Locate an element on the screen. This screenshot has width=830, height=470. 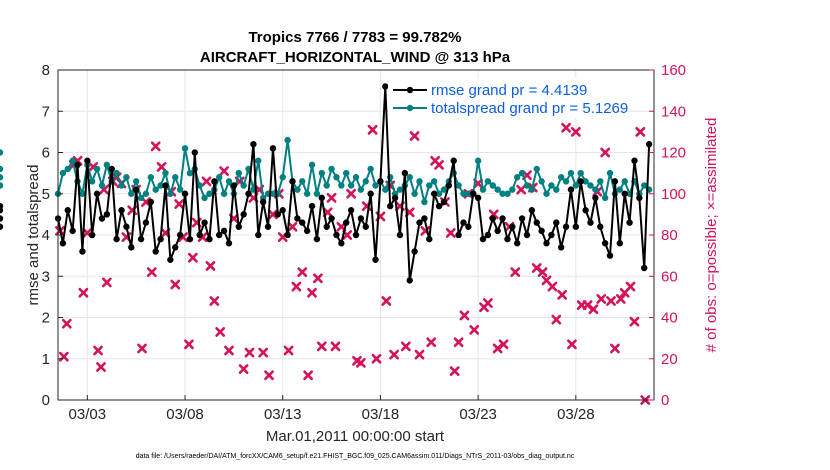
x-axis-label: Mar.01,2011 00:00:00 start is located at coordinates (355, 436).